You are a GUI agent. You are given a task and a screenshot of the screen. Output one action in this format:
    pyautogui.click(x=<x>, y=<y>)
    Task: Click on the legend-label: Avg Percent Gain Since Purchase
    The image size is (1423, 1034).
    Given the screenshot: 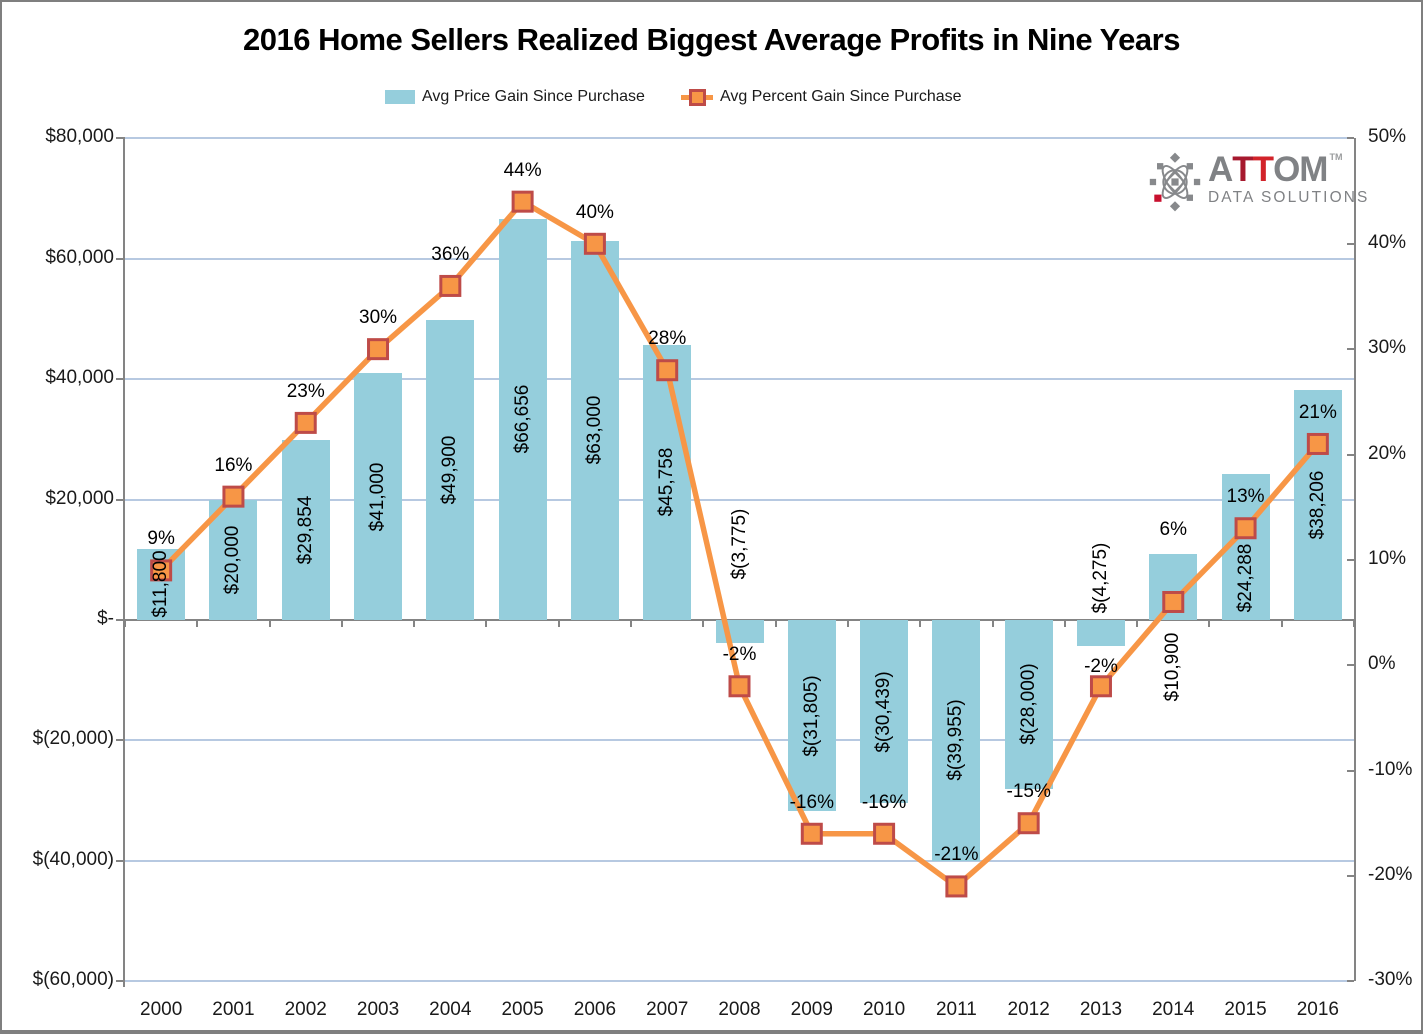 What is the action you would take?
    pyautogui.click(x=840, y=96)
    